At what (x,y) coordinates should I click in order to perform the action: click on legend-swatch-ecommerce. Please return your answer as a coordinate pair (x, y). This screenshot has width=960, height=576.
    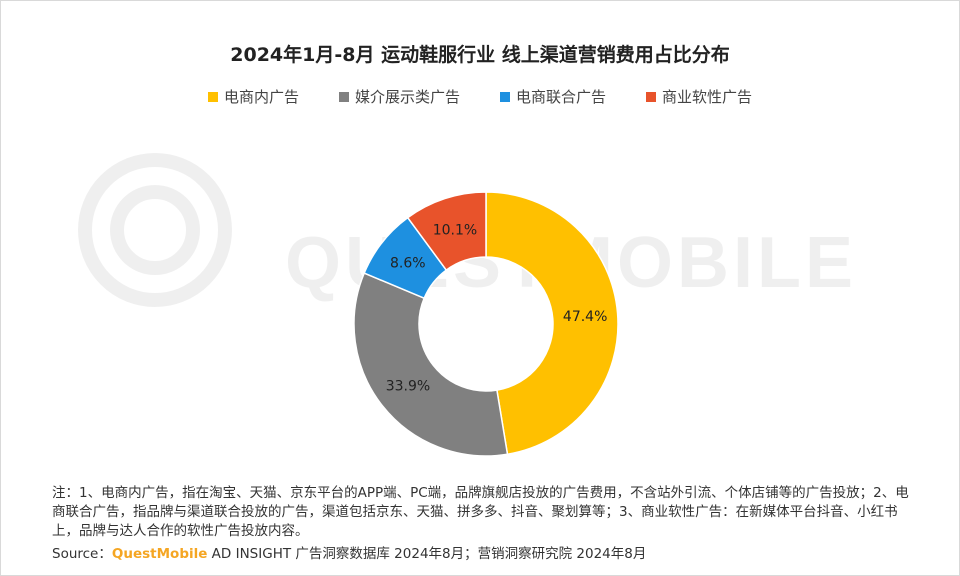
    Looking at the image, I should click on (212, 96).